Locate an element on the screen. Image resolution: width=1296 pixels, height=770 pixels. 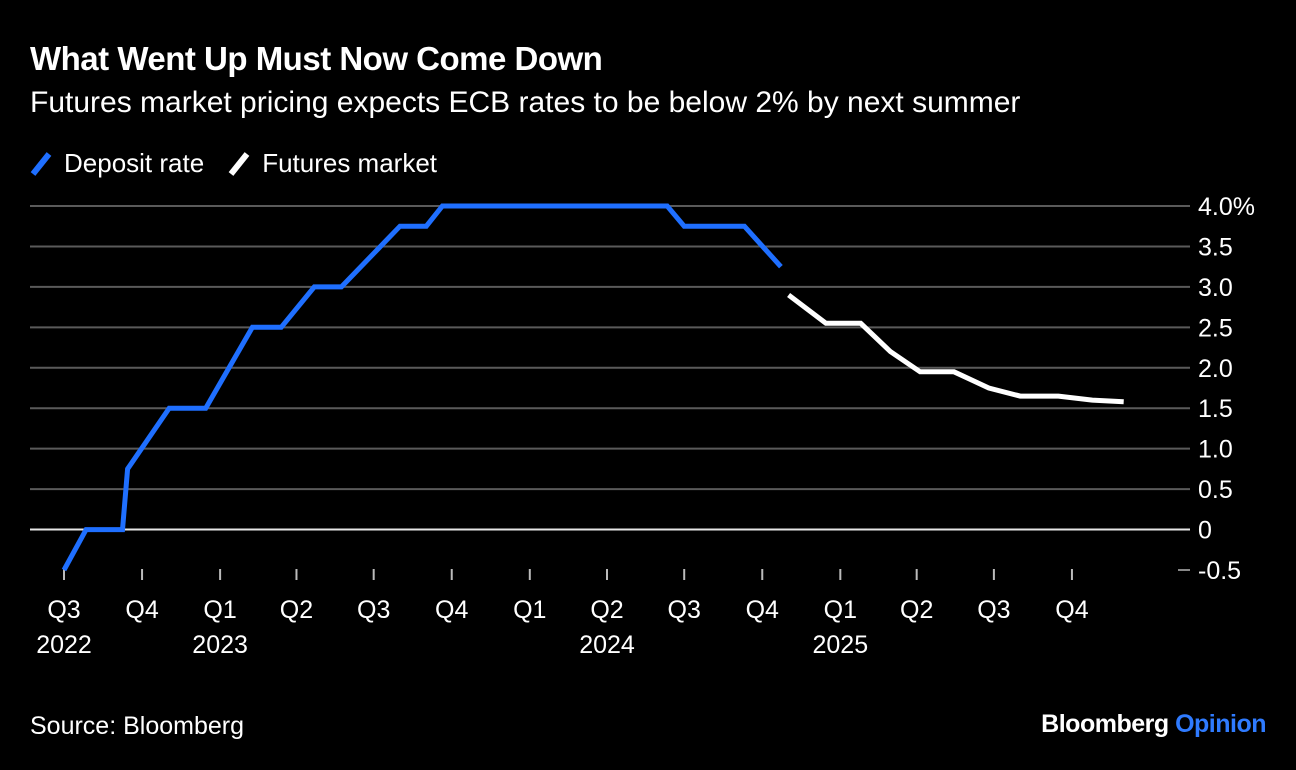
x-year-label: 2022 is located at coordinates (64, 645).